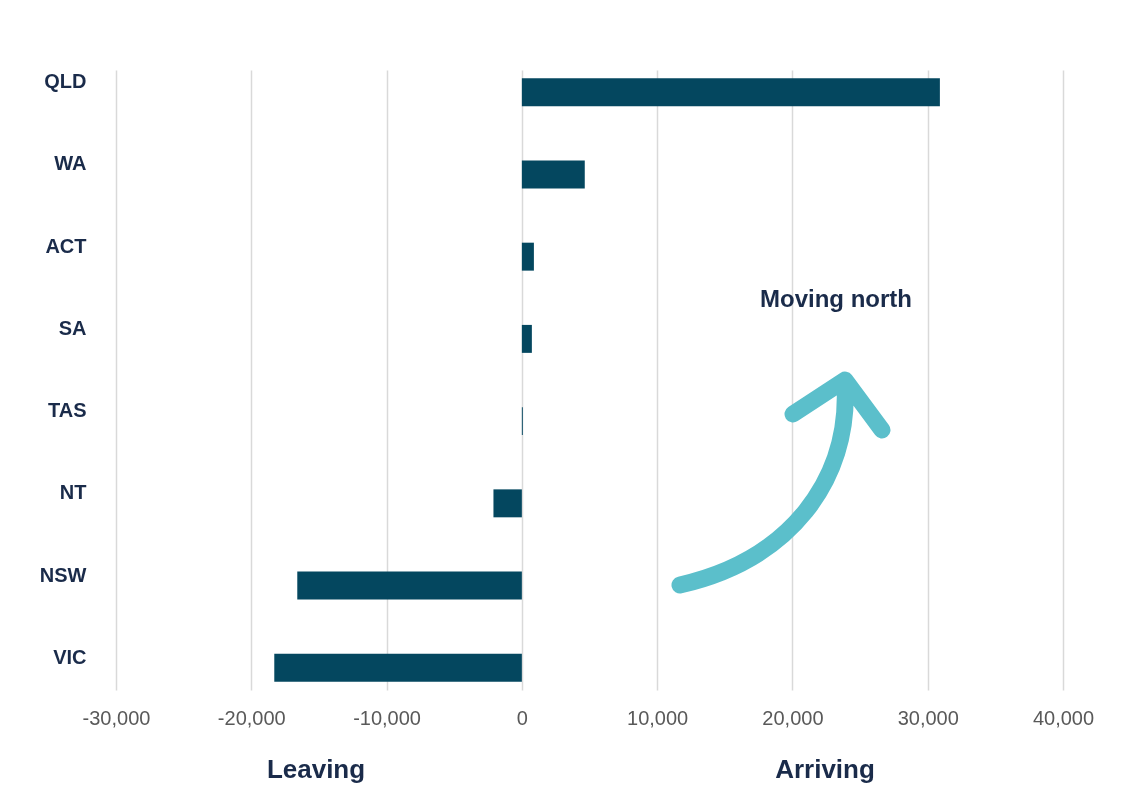 This screenshot has height=797, width=1122. What do you see at coordinates (928, 717) in the screenshot?
I see `x-tick-label: 30,000` at bounding box center [928, 717].